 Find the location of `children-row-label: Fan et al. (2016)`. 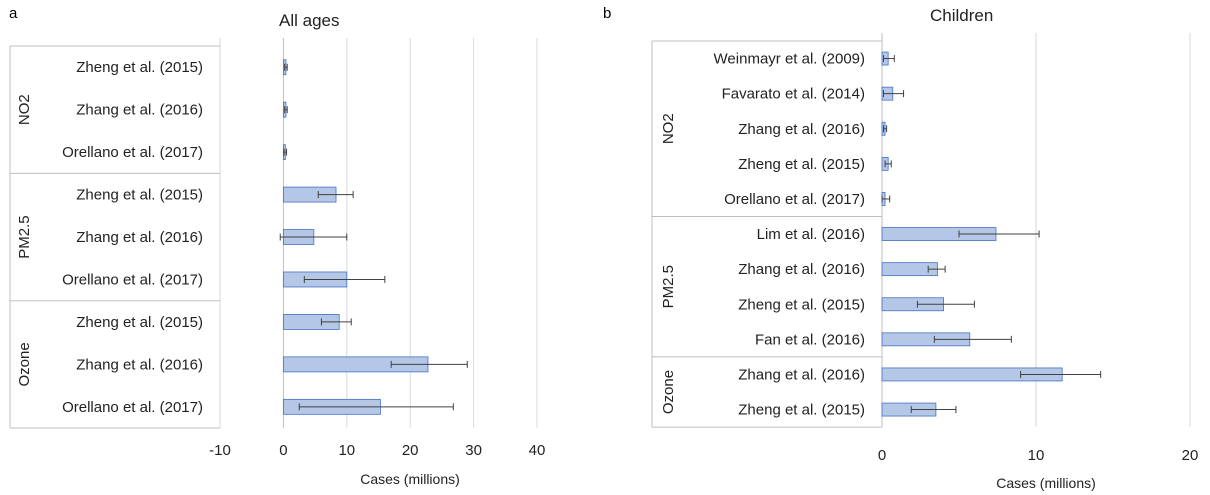

children-row-label: Fan et al. (2016) is located at coordinates (810, 339).